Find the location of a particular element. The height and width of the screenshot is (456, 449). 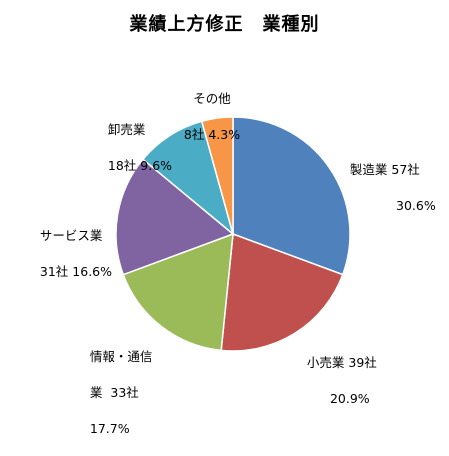

slice-label-category: その他 is located at coordinates (212, 98).